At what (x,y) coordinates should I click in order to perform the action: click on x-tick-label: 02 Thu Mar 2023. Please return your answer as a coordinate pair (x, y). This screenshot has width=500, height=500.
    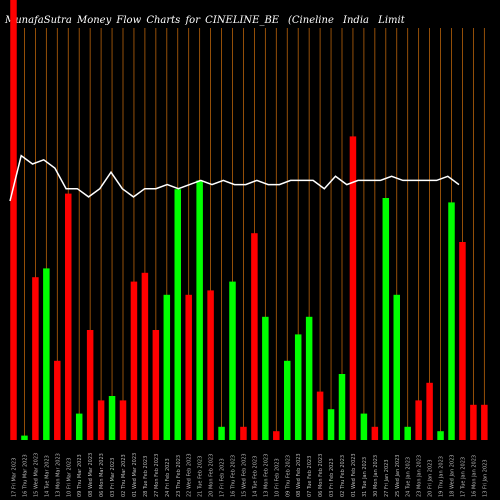
    Looking at the image, I should click on (124, 475).